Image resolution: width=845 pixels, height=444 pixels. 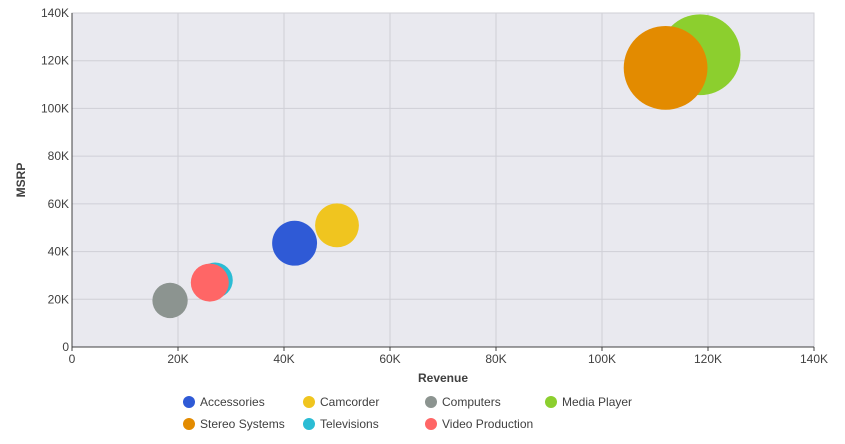 What do you see at coordinates (443, 378) in the screenshot?
I see `x-axis-title: Revenue` at bounding box center [443, 378].